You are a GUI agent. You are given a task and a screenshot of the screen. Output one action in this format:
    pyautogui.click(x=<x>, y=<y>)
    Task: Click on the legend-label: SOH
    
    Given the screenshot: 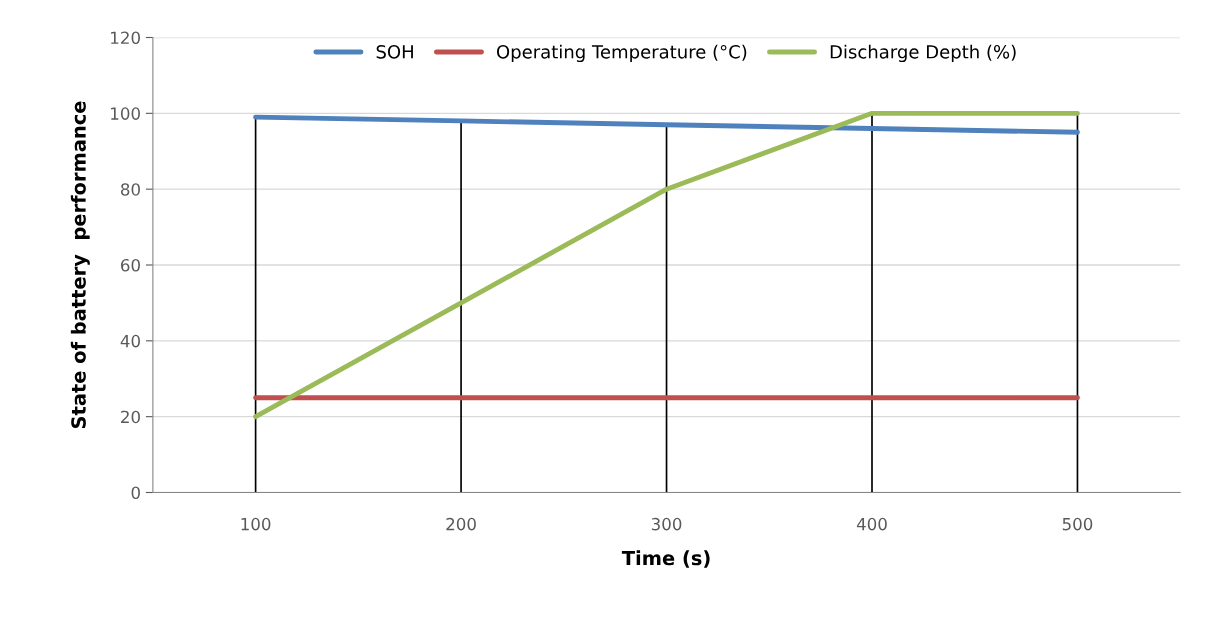 What is the action you would take?
    pyautogui.click(x=394, y=51)
    